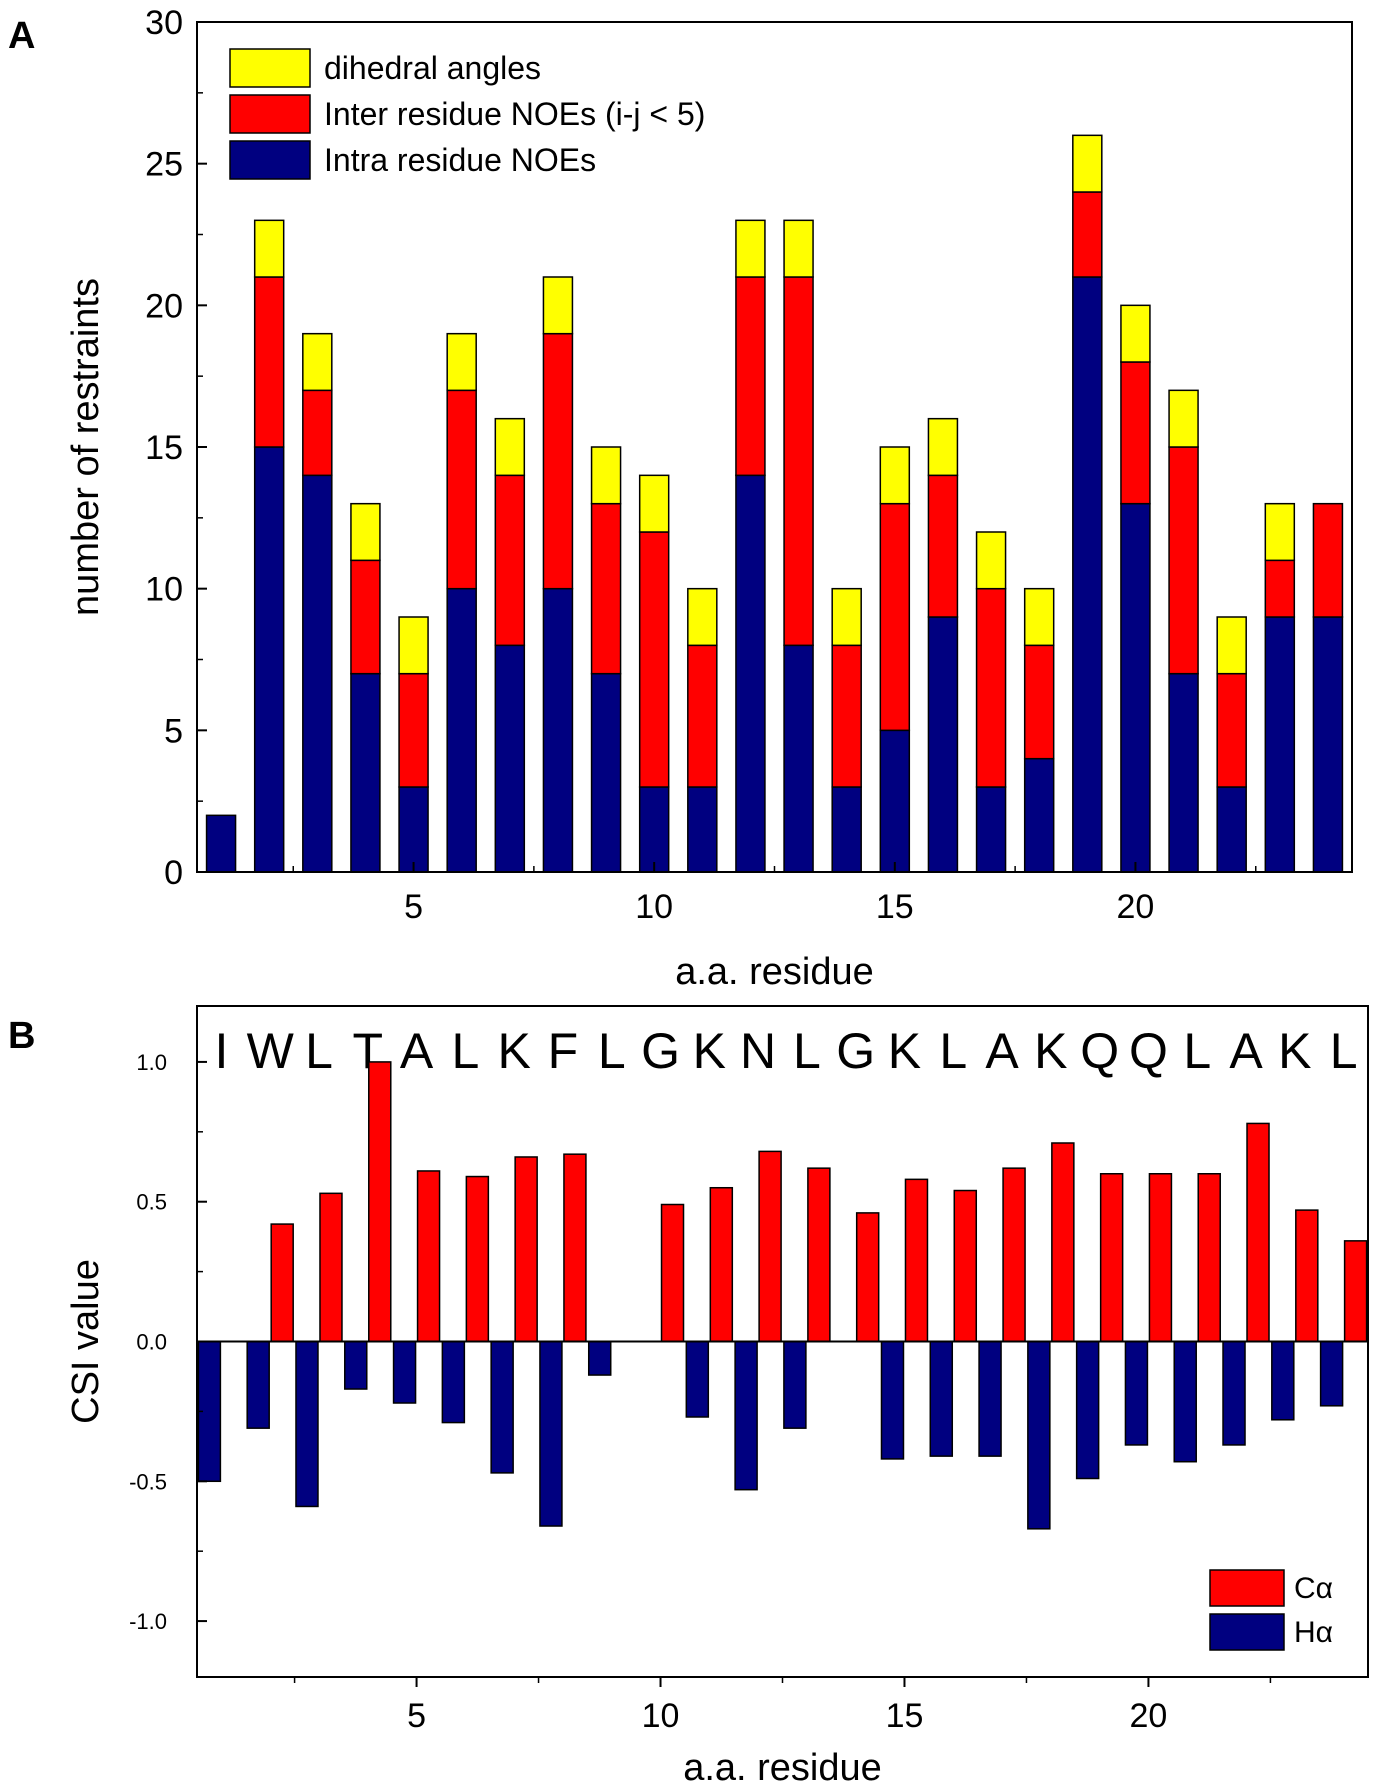  What do you see at coordinates (465, 1051) in the screenshot?
I see `sequence-letter-6: L` at bounding box center [465, 1051].